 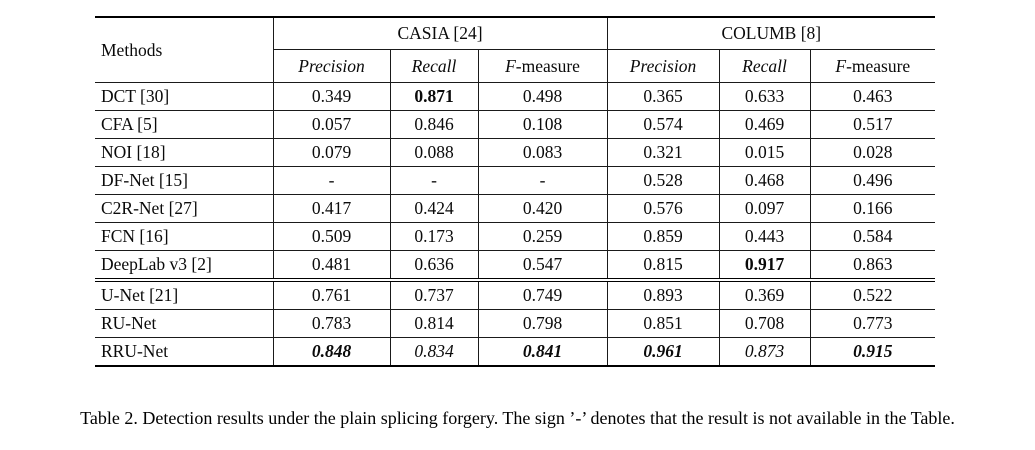 What do you see at coordinates (184, 49) in the screenshot?
I see `methods-column-header: Methods` at bounding box center [184, 49].